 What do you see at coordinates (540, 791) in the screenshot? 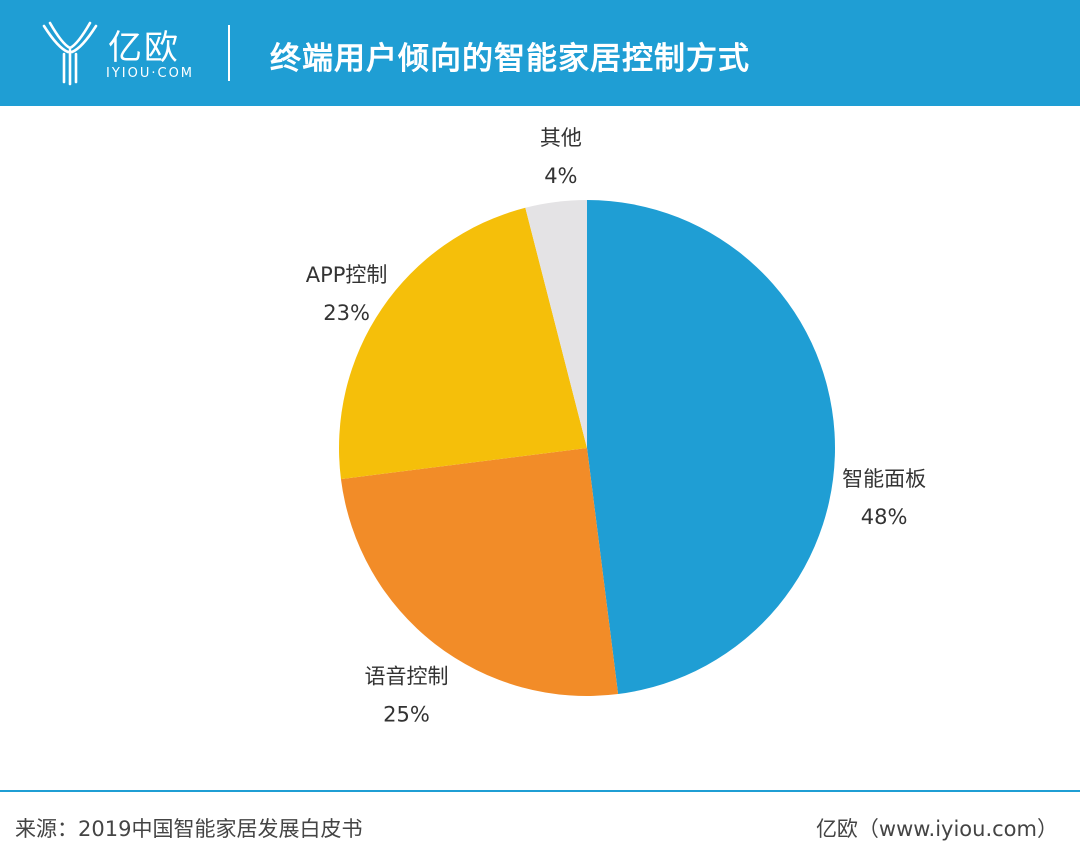
I see `footer-divider` at bounding box center [540, 791].